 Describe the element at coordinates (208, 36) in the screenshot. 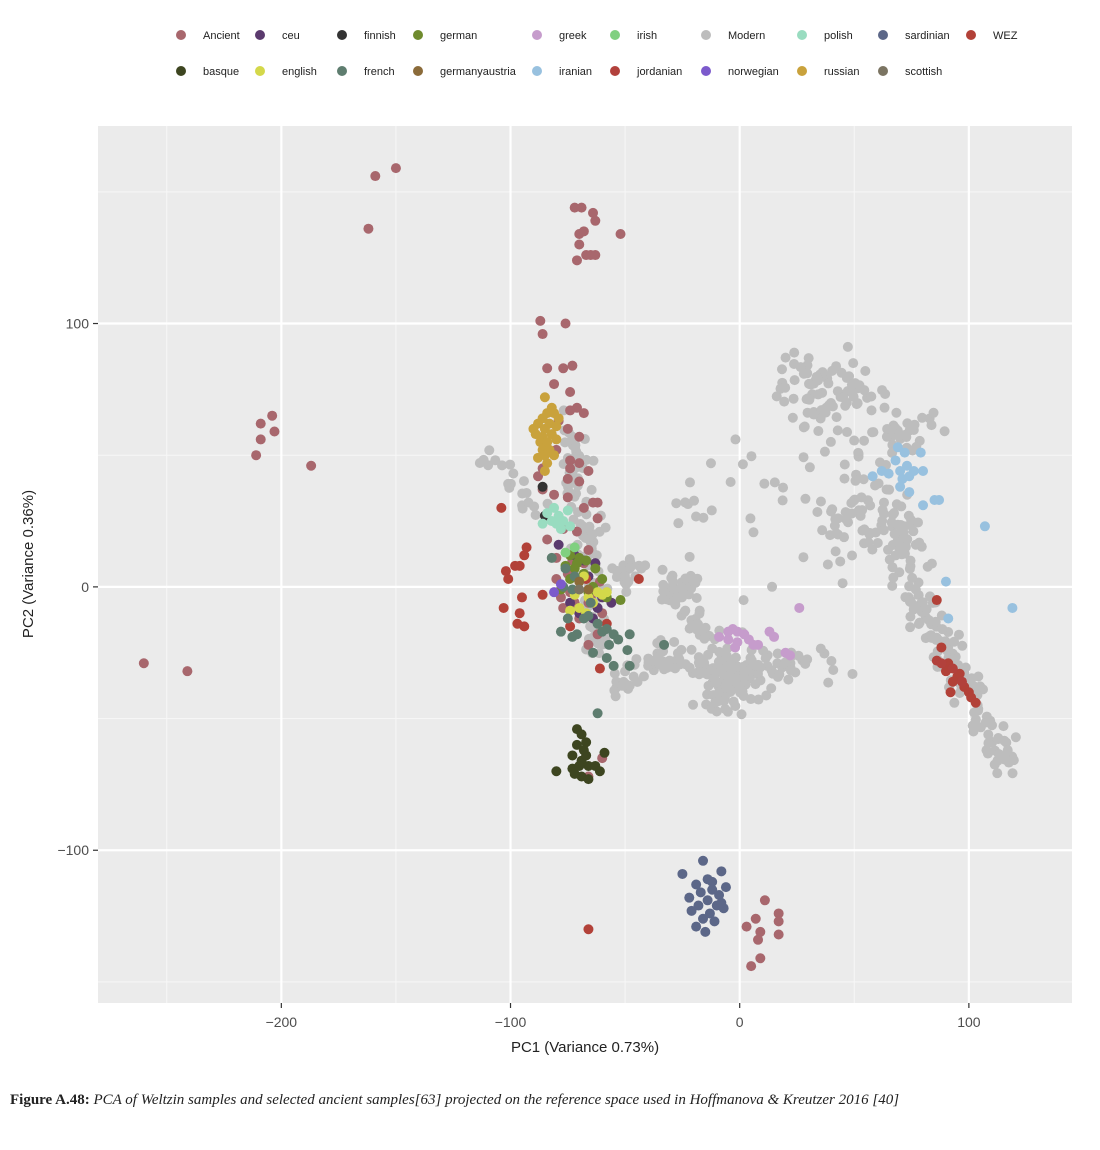

I see `legend-item-ancient: Ancient` at that location.